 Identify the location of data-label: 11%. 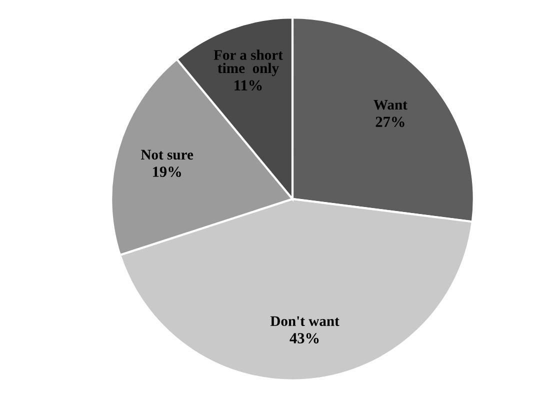
(248, 85).